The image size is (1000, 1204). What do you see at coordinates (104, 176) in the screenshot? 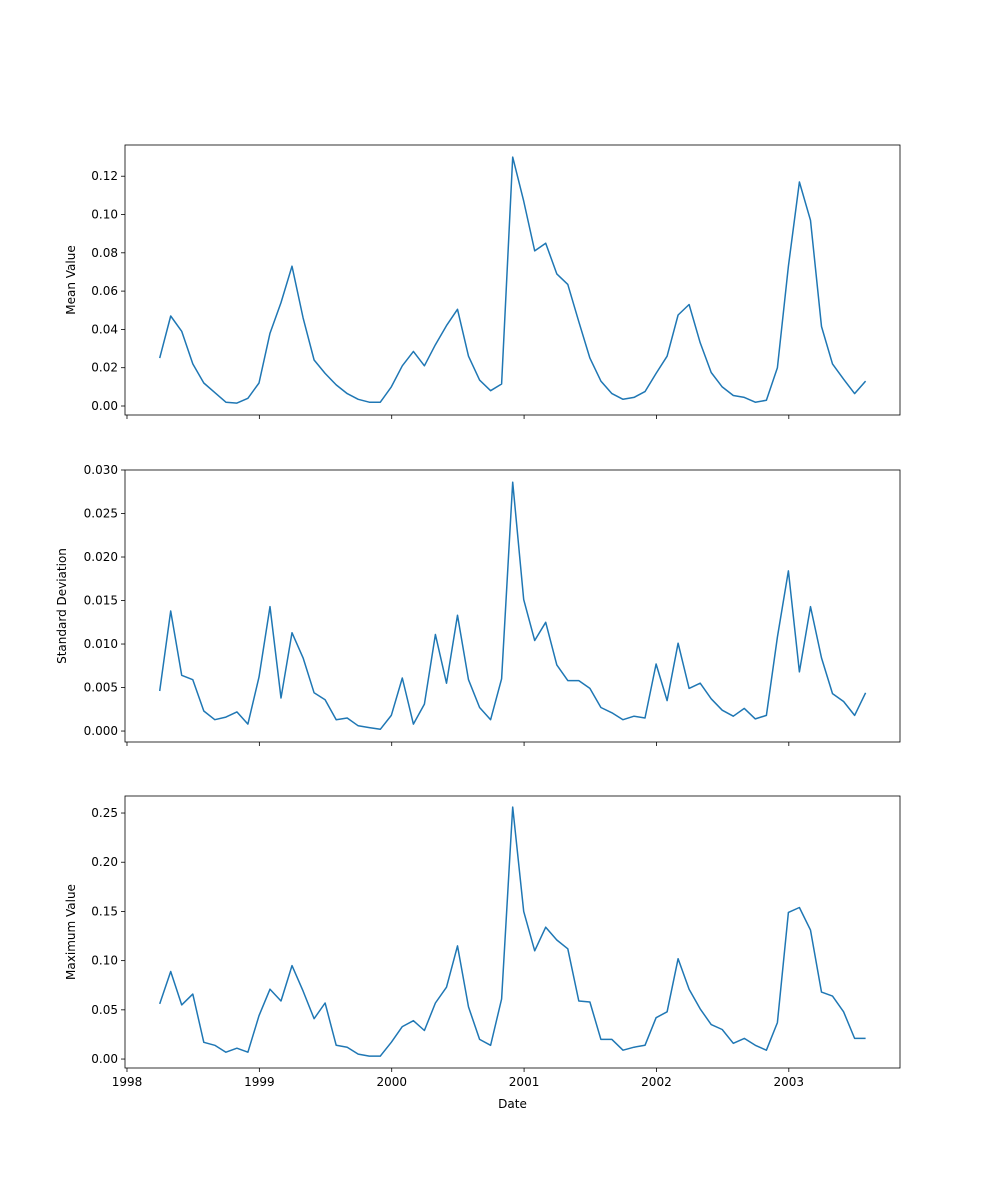
I see `y-tick-label: 0.12` at bounding box center [104, 176].